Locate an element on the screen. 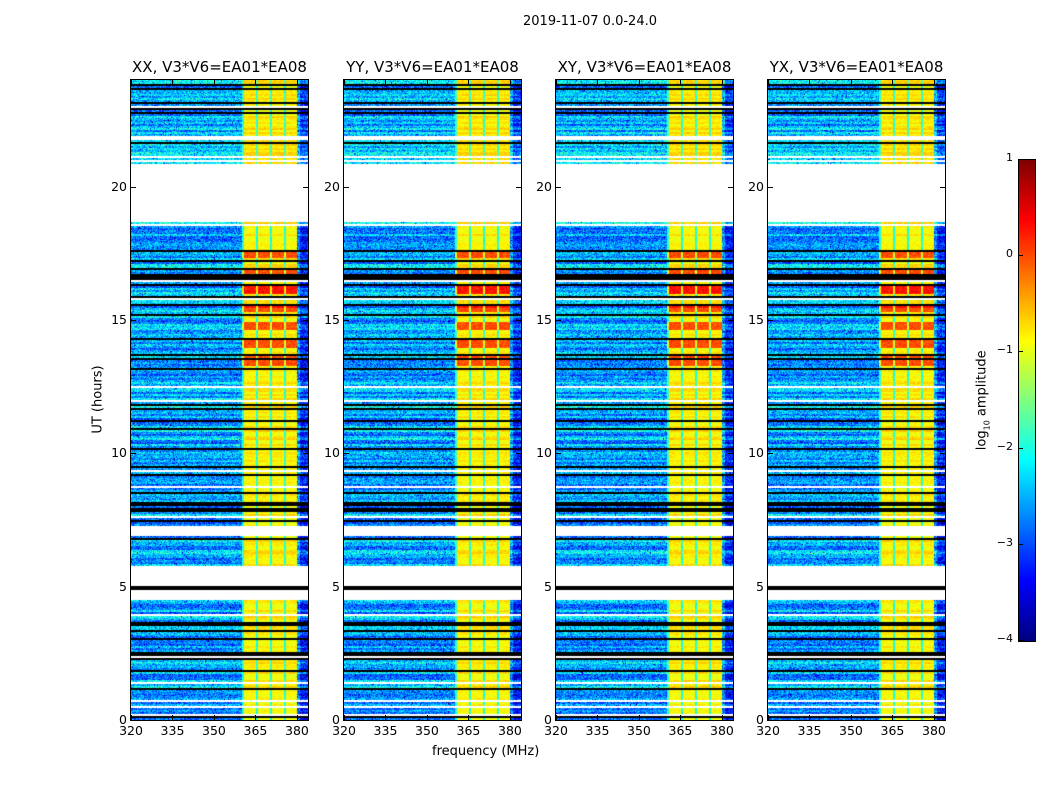 The width and height of the screenshot is (1050, 800). y-tick-label: 10 is located at coordinates (756, 453).